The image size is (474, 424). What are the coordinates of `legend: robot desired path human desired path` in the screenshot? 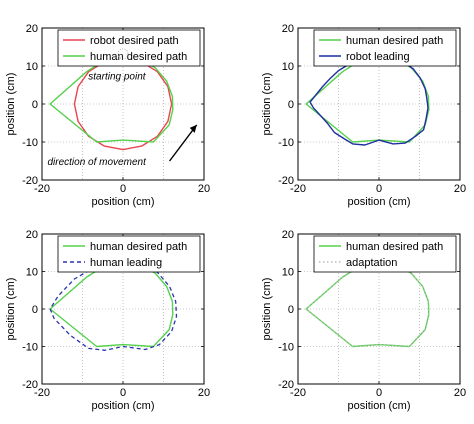 It's located at (129, 48).